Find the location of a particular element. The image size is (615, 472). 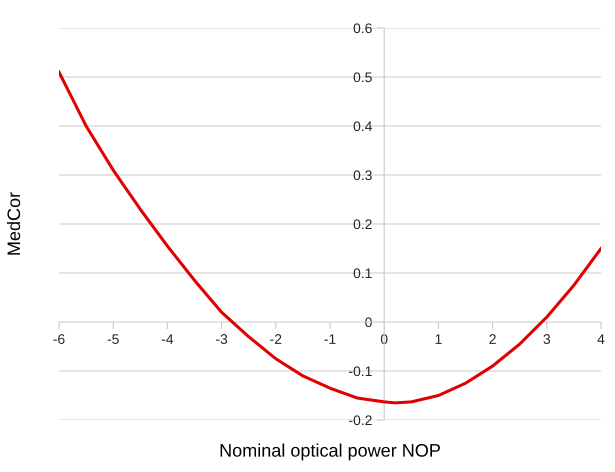

y-tick-label: -0.2 is located at coordinates (360, 420).